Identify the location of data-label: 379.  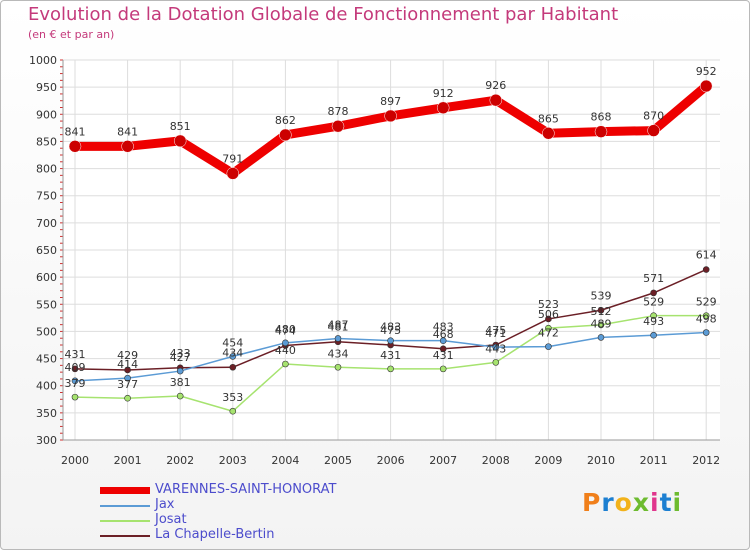
(75, 383).